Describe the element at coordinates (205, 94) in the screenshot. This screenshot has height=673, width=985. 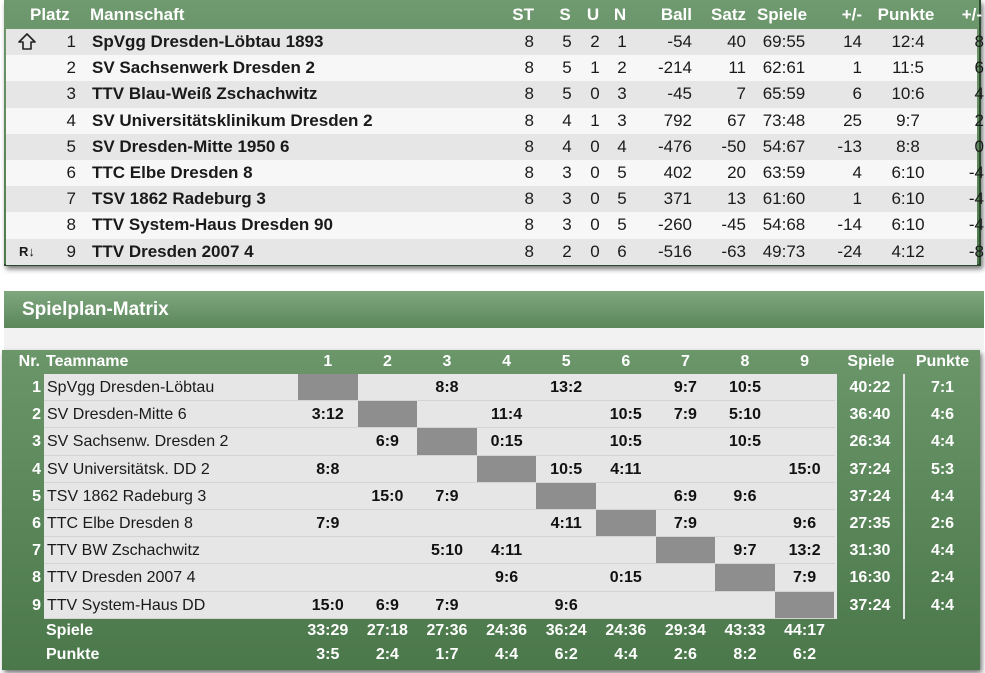
I see `standings-team: TTV Blau-Weiß Zschachwitz` at that location.